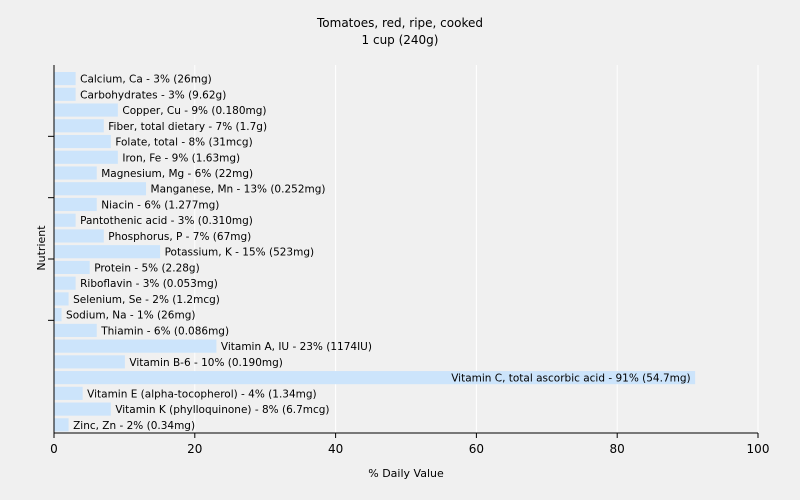 The image size is (800, 500). I want to click on bar-label: Magnesium, Mg - 6% (22mg), so click(177, 174).